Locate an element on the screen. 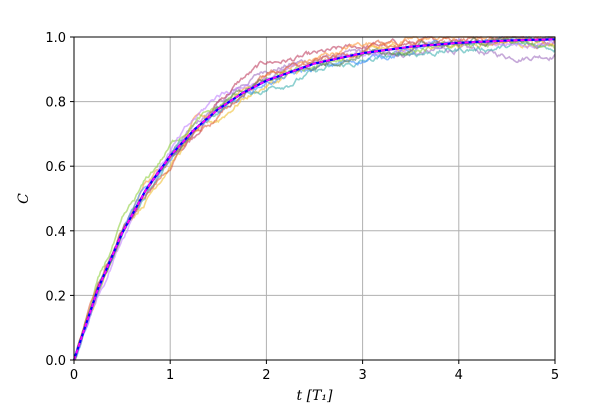 The height and width of the screenshot is (413, 598). y-tick-label: 1.0 is located at coordinates (55, 38).